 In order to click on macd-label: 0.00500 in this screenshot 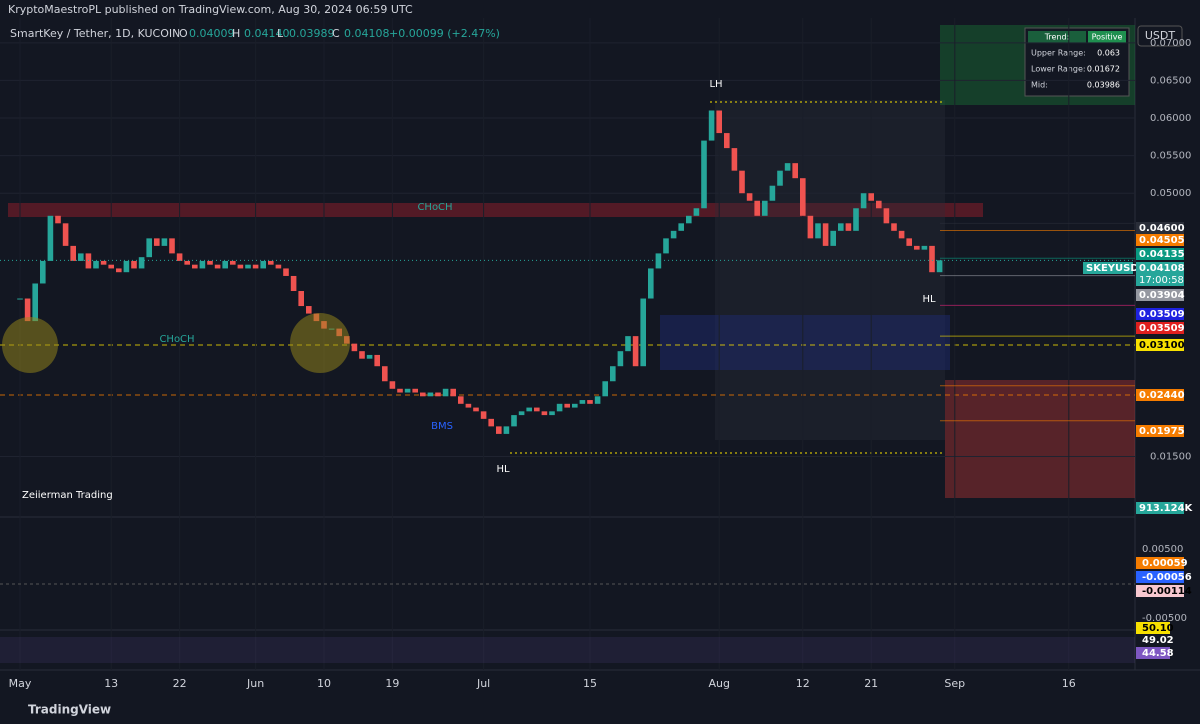, I will do `click(1162, 549)`.